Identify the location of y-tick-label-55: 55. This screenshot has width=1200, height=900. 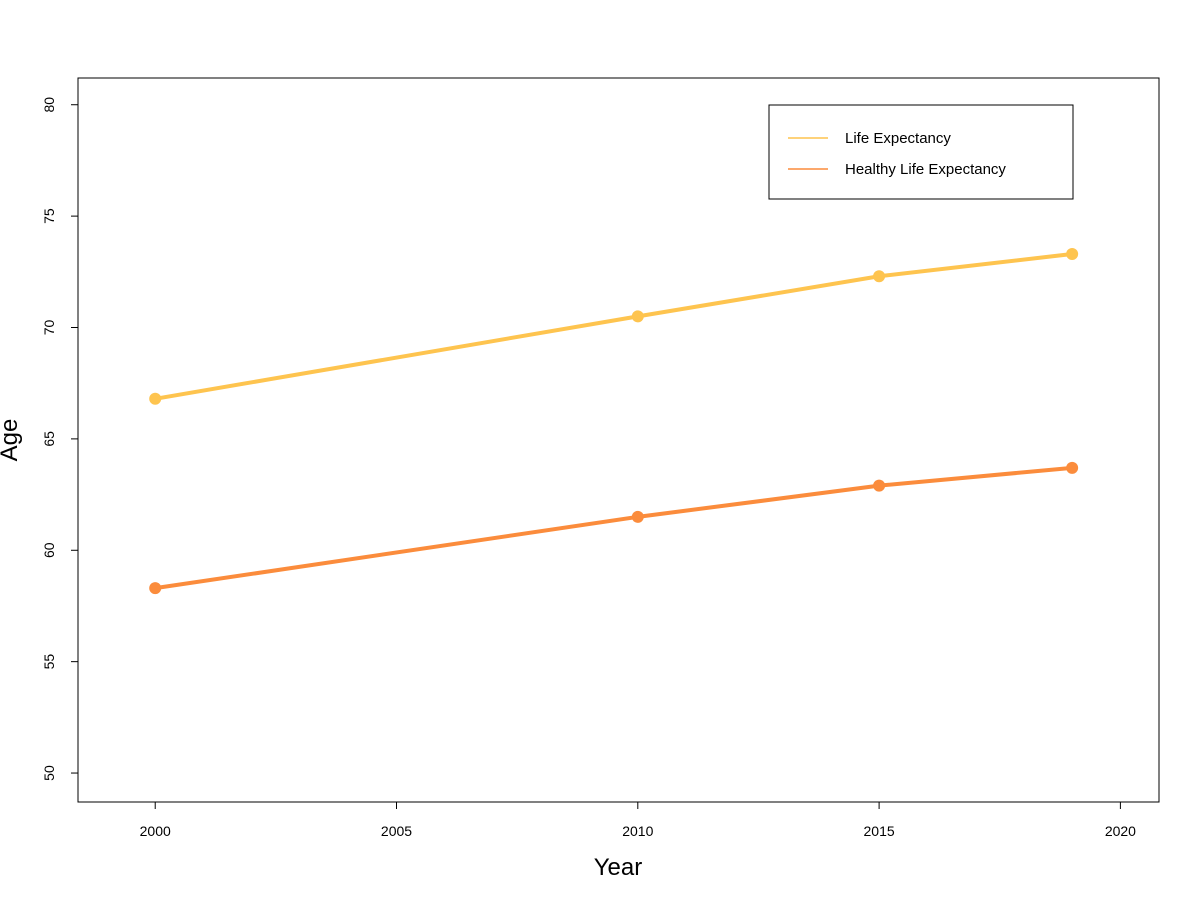
(49, 662).